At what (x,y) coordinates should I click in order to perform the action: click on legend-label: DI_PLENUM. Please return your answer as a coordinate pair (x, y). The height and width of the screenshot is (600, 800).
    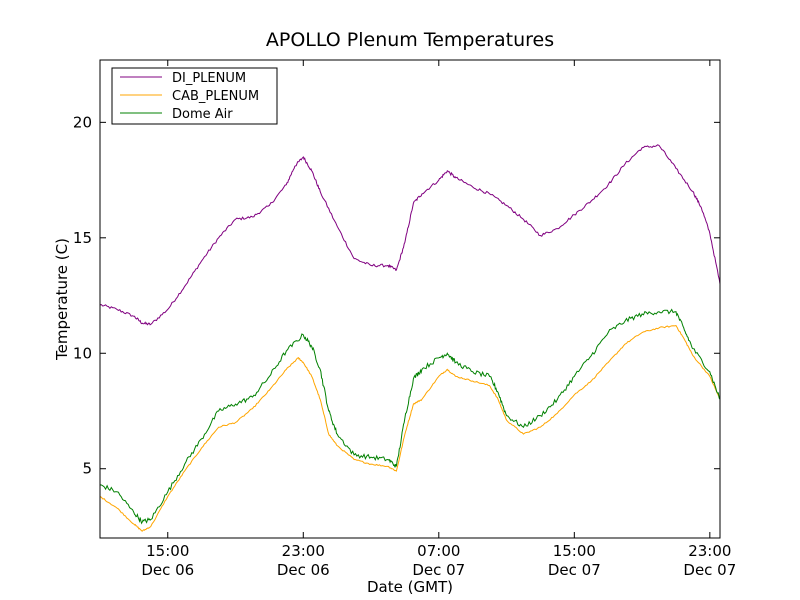
    Looking at the image, I should click on (209, 78).